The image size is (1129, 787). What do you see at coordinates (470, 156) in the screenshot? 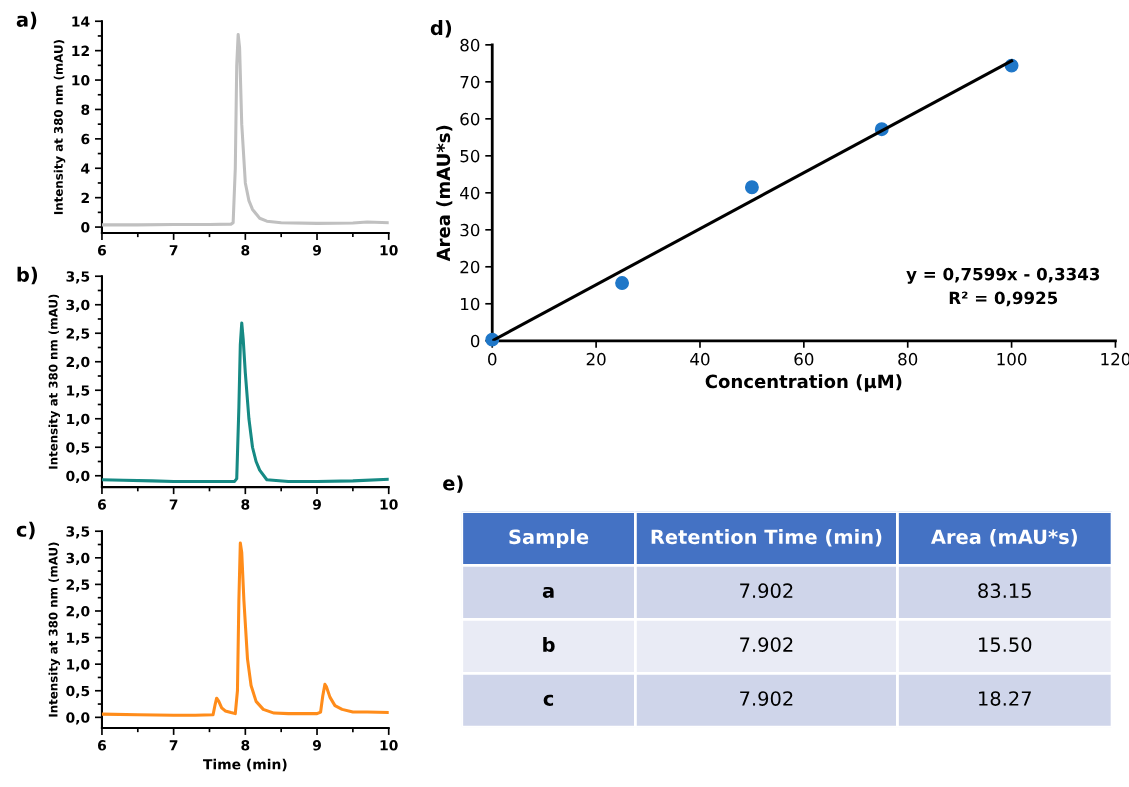
I see `y-tick-label: 50` at bounding box center [470, 156].